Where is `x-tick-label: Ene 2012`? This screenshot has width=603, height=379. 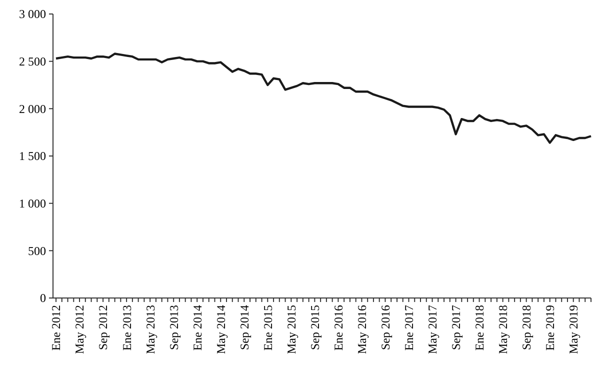
x-tick-label: Ene 2012 is located at coordinates (56, 328).